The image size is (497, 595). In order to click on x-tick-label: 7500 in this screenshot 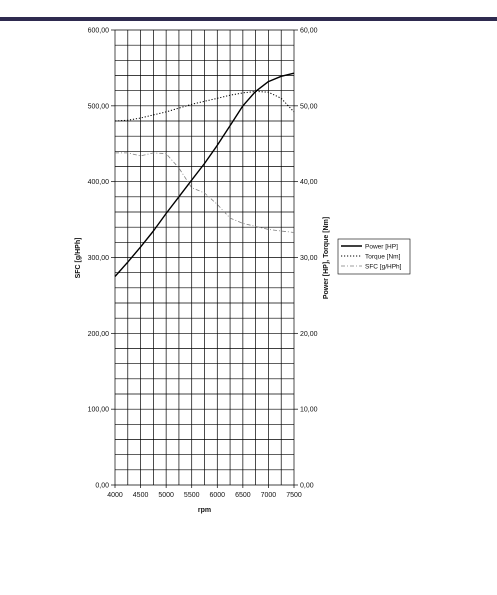, I will do `click(294, 495)`.